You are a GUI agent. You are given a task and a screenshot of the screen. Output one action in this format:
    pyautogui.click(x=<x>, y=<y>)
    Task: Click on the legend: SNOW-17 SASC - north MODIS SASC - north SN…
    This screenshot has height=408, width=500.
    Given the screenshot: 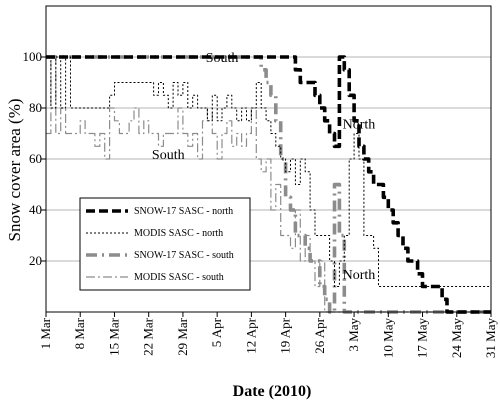 What is the action you would take?
    pyautogui.click(x=165, y=244)
    